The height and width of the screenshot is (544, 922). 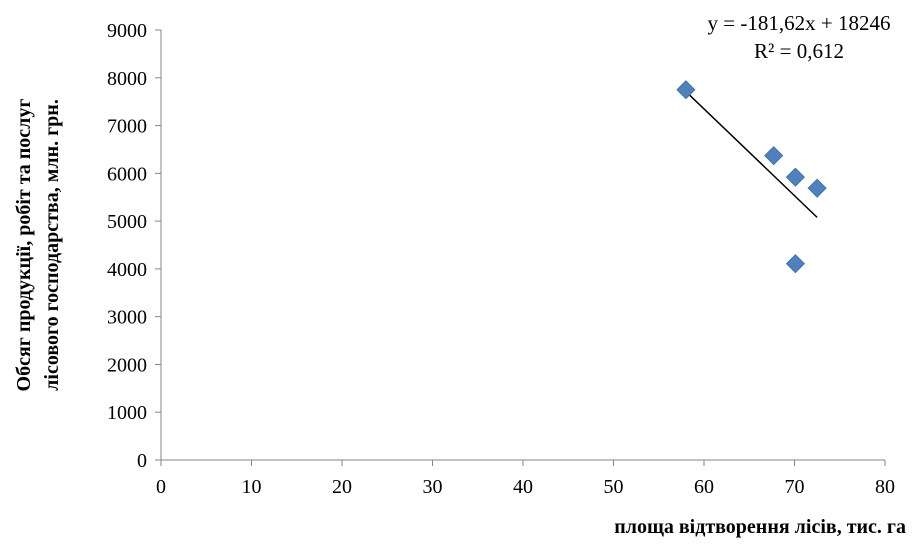 What do you see at coordinates (161, 487) in the screenshot?
I see `x-tick-label: 0` at bounding box center [161, 487].